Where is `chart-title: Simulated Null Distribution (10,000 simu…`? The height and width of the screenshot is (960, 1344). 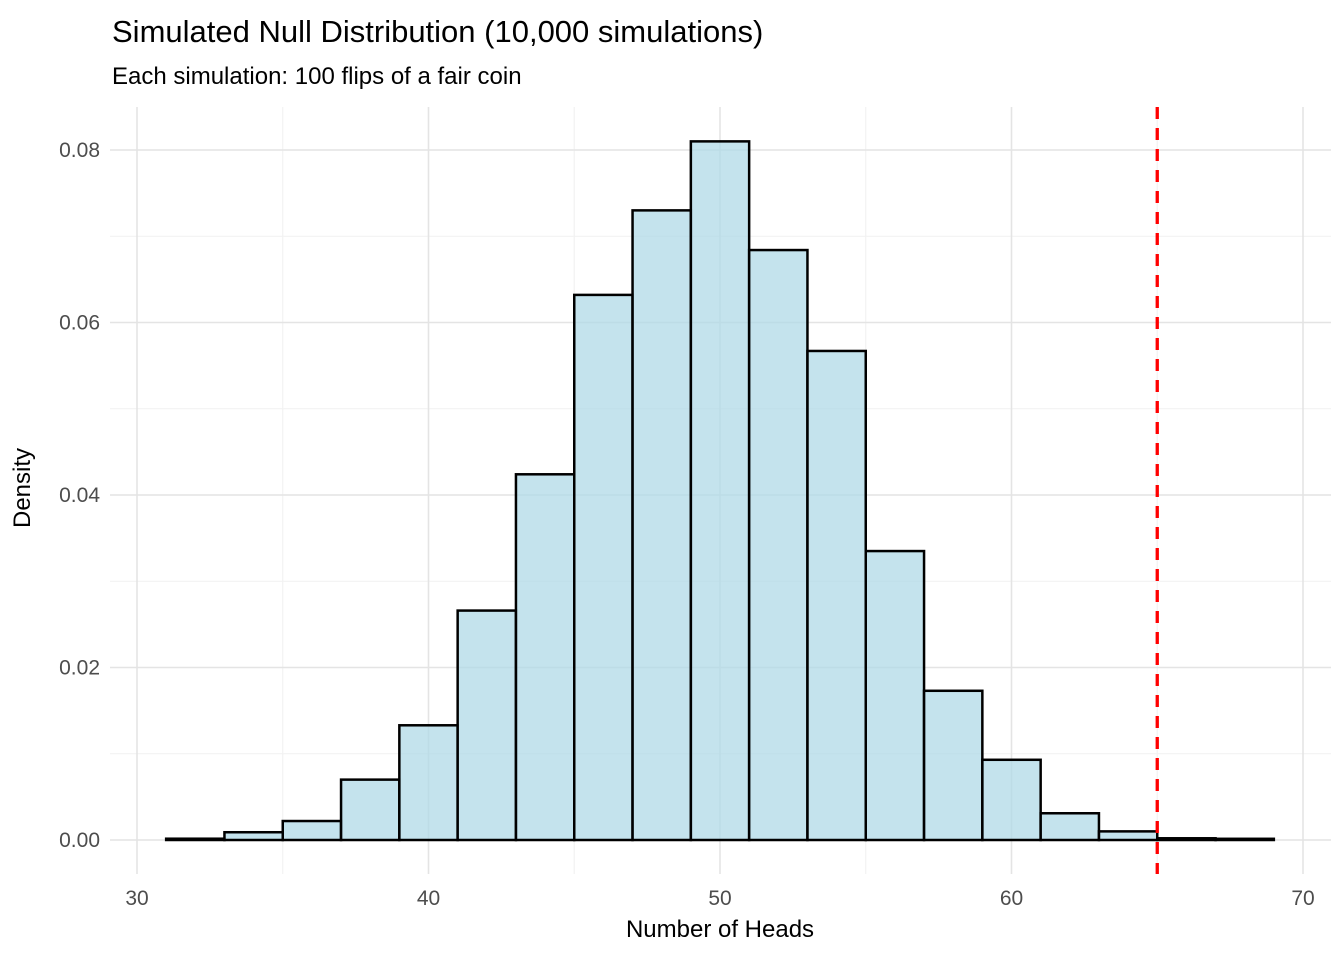
chart-title: Simulated Null Distribution (10,000 simu… is located at coordinates (437, 31).